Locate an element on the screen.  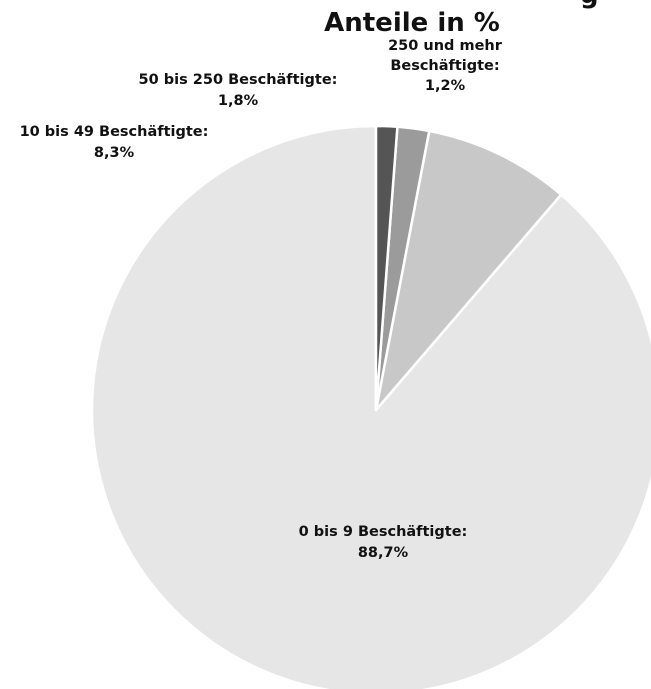
slice-label-line: 88,7% is located at coordinates (383, 553).